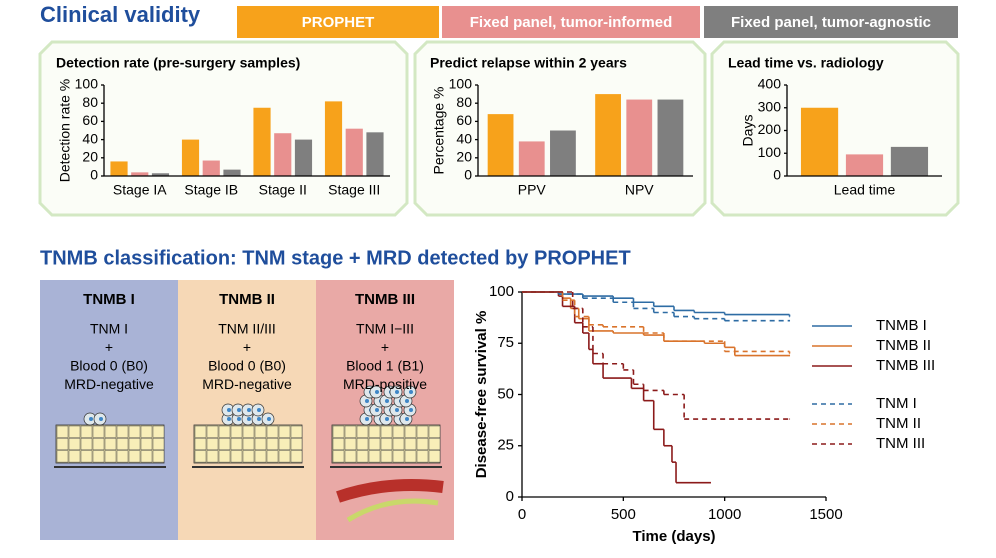 This screenshot has height=558, width=996. What do you see at coordinates (898, 423) in the screenshot?
I see `legend-label: TNM II` at bounding box center [898, 423].